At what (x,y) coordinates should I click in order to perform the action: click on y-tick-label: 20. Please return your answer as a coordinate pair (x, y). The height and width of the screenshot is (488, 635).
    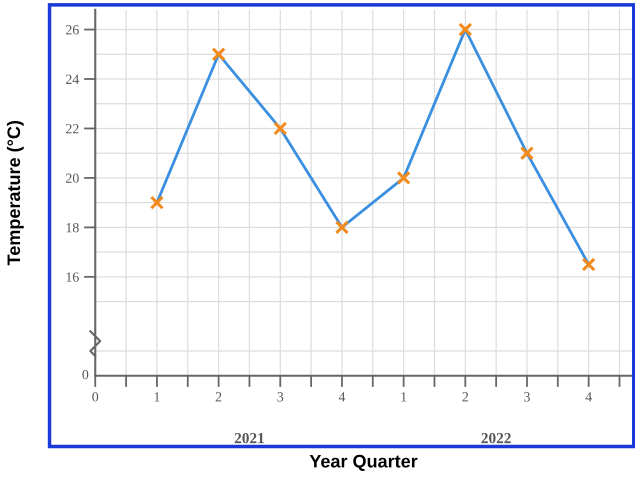
    Looking at the image, I should click on (72, 178).